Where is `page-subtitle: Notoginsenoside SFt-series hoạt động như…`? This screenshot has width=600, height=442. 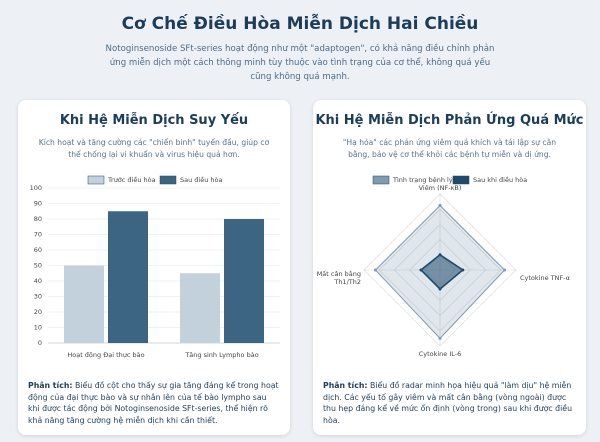 page-subtitle: Notoginsenoside SFt-series hoạt động như… is located at coordinates (300, 63).